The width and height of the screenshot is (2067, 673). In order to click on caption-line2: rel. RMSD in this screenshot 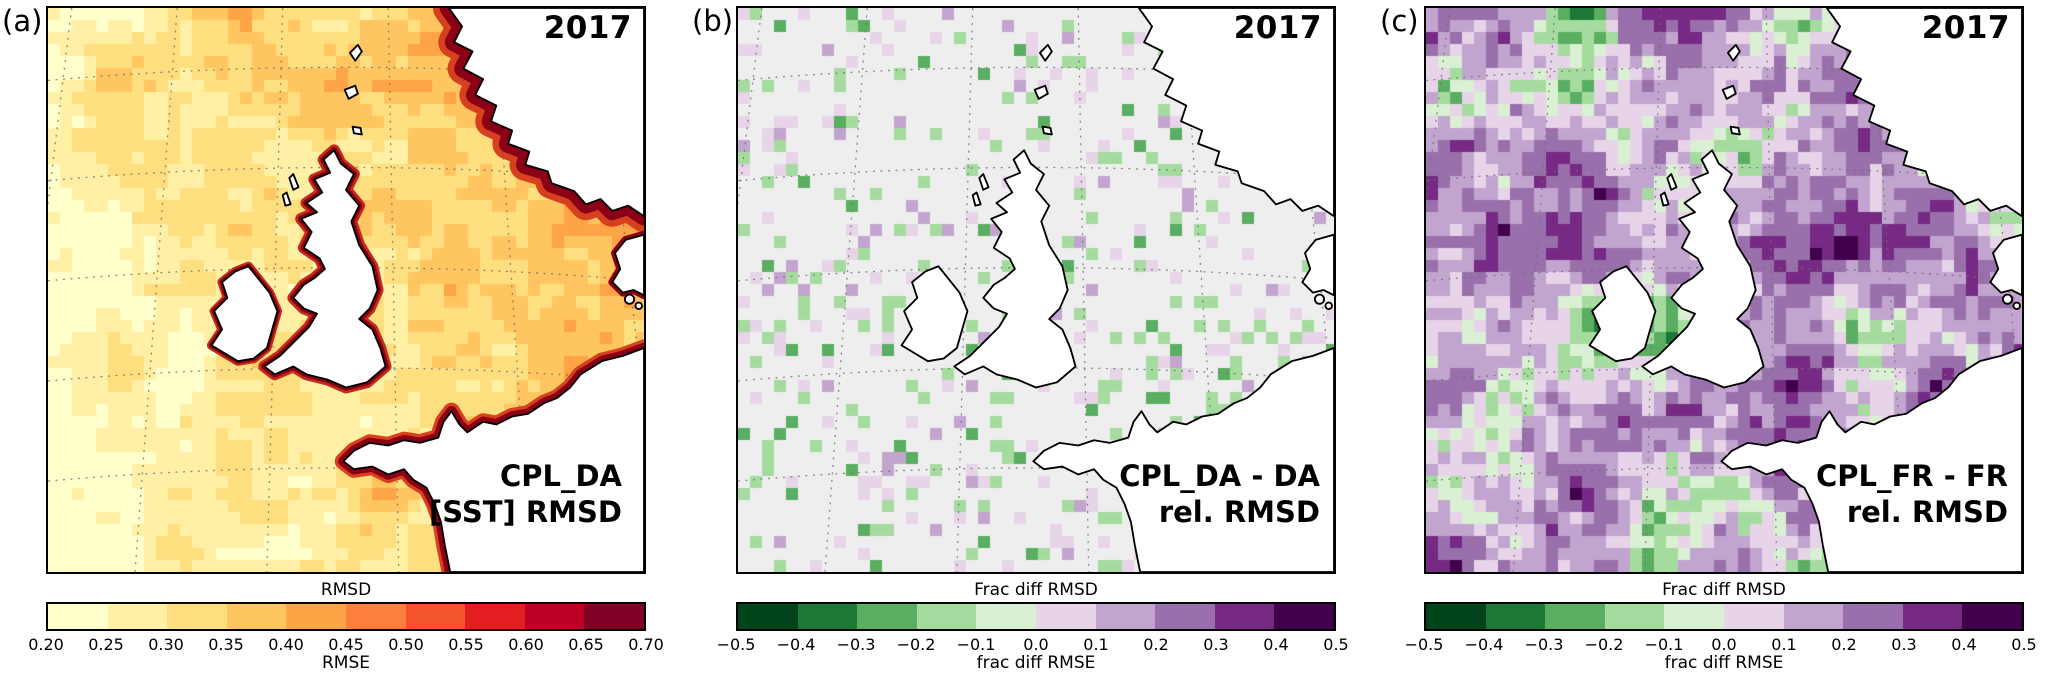, I will do `click(1239, 512)`.